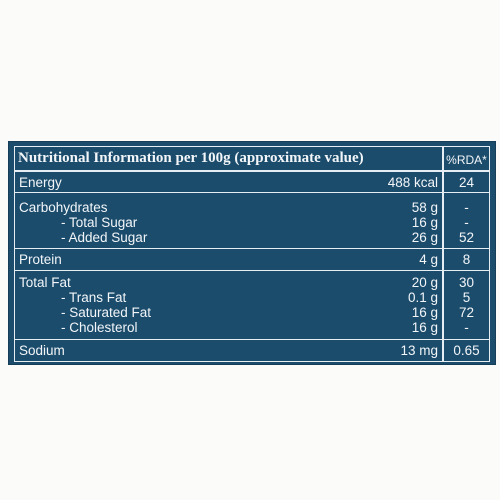 The width and height of the screenshot is (500, 500). I want to click on row-value-saturated-fat: 16 g, so click(424, 312).